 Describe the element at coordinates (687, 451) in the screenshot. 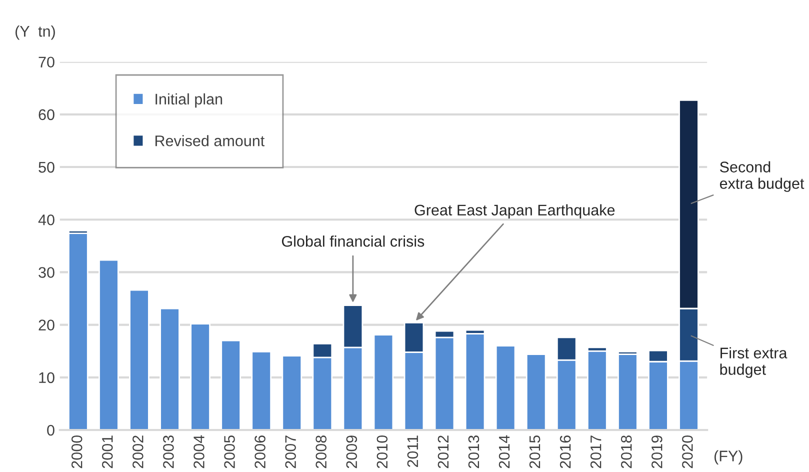

I see `x-tick-label: 2020` at that location.